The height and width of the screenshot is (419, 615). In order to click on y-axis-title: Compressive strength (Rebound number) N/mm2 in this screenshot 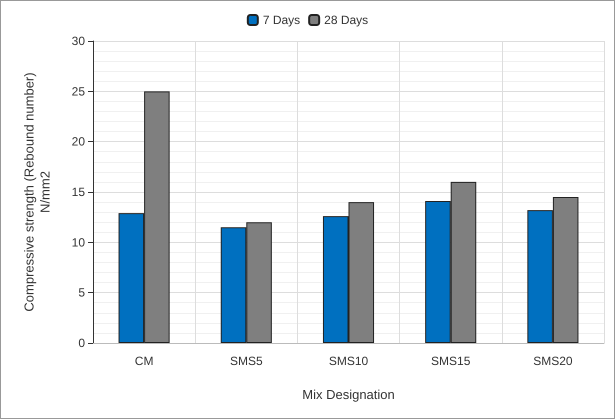, I will do `click(37, 192)`.